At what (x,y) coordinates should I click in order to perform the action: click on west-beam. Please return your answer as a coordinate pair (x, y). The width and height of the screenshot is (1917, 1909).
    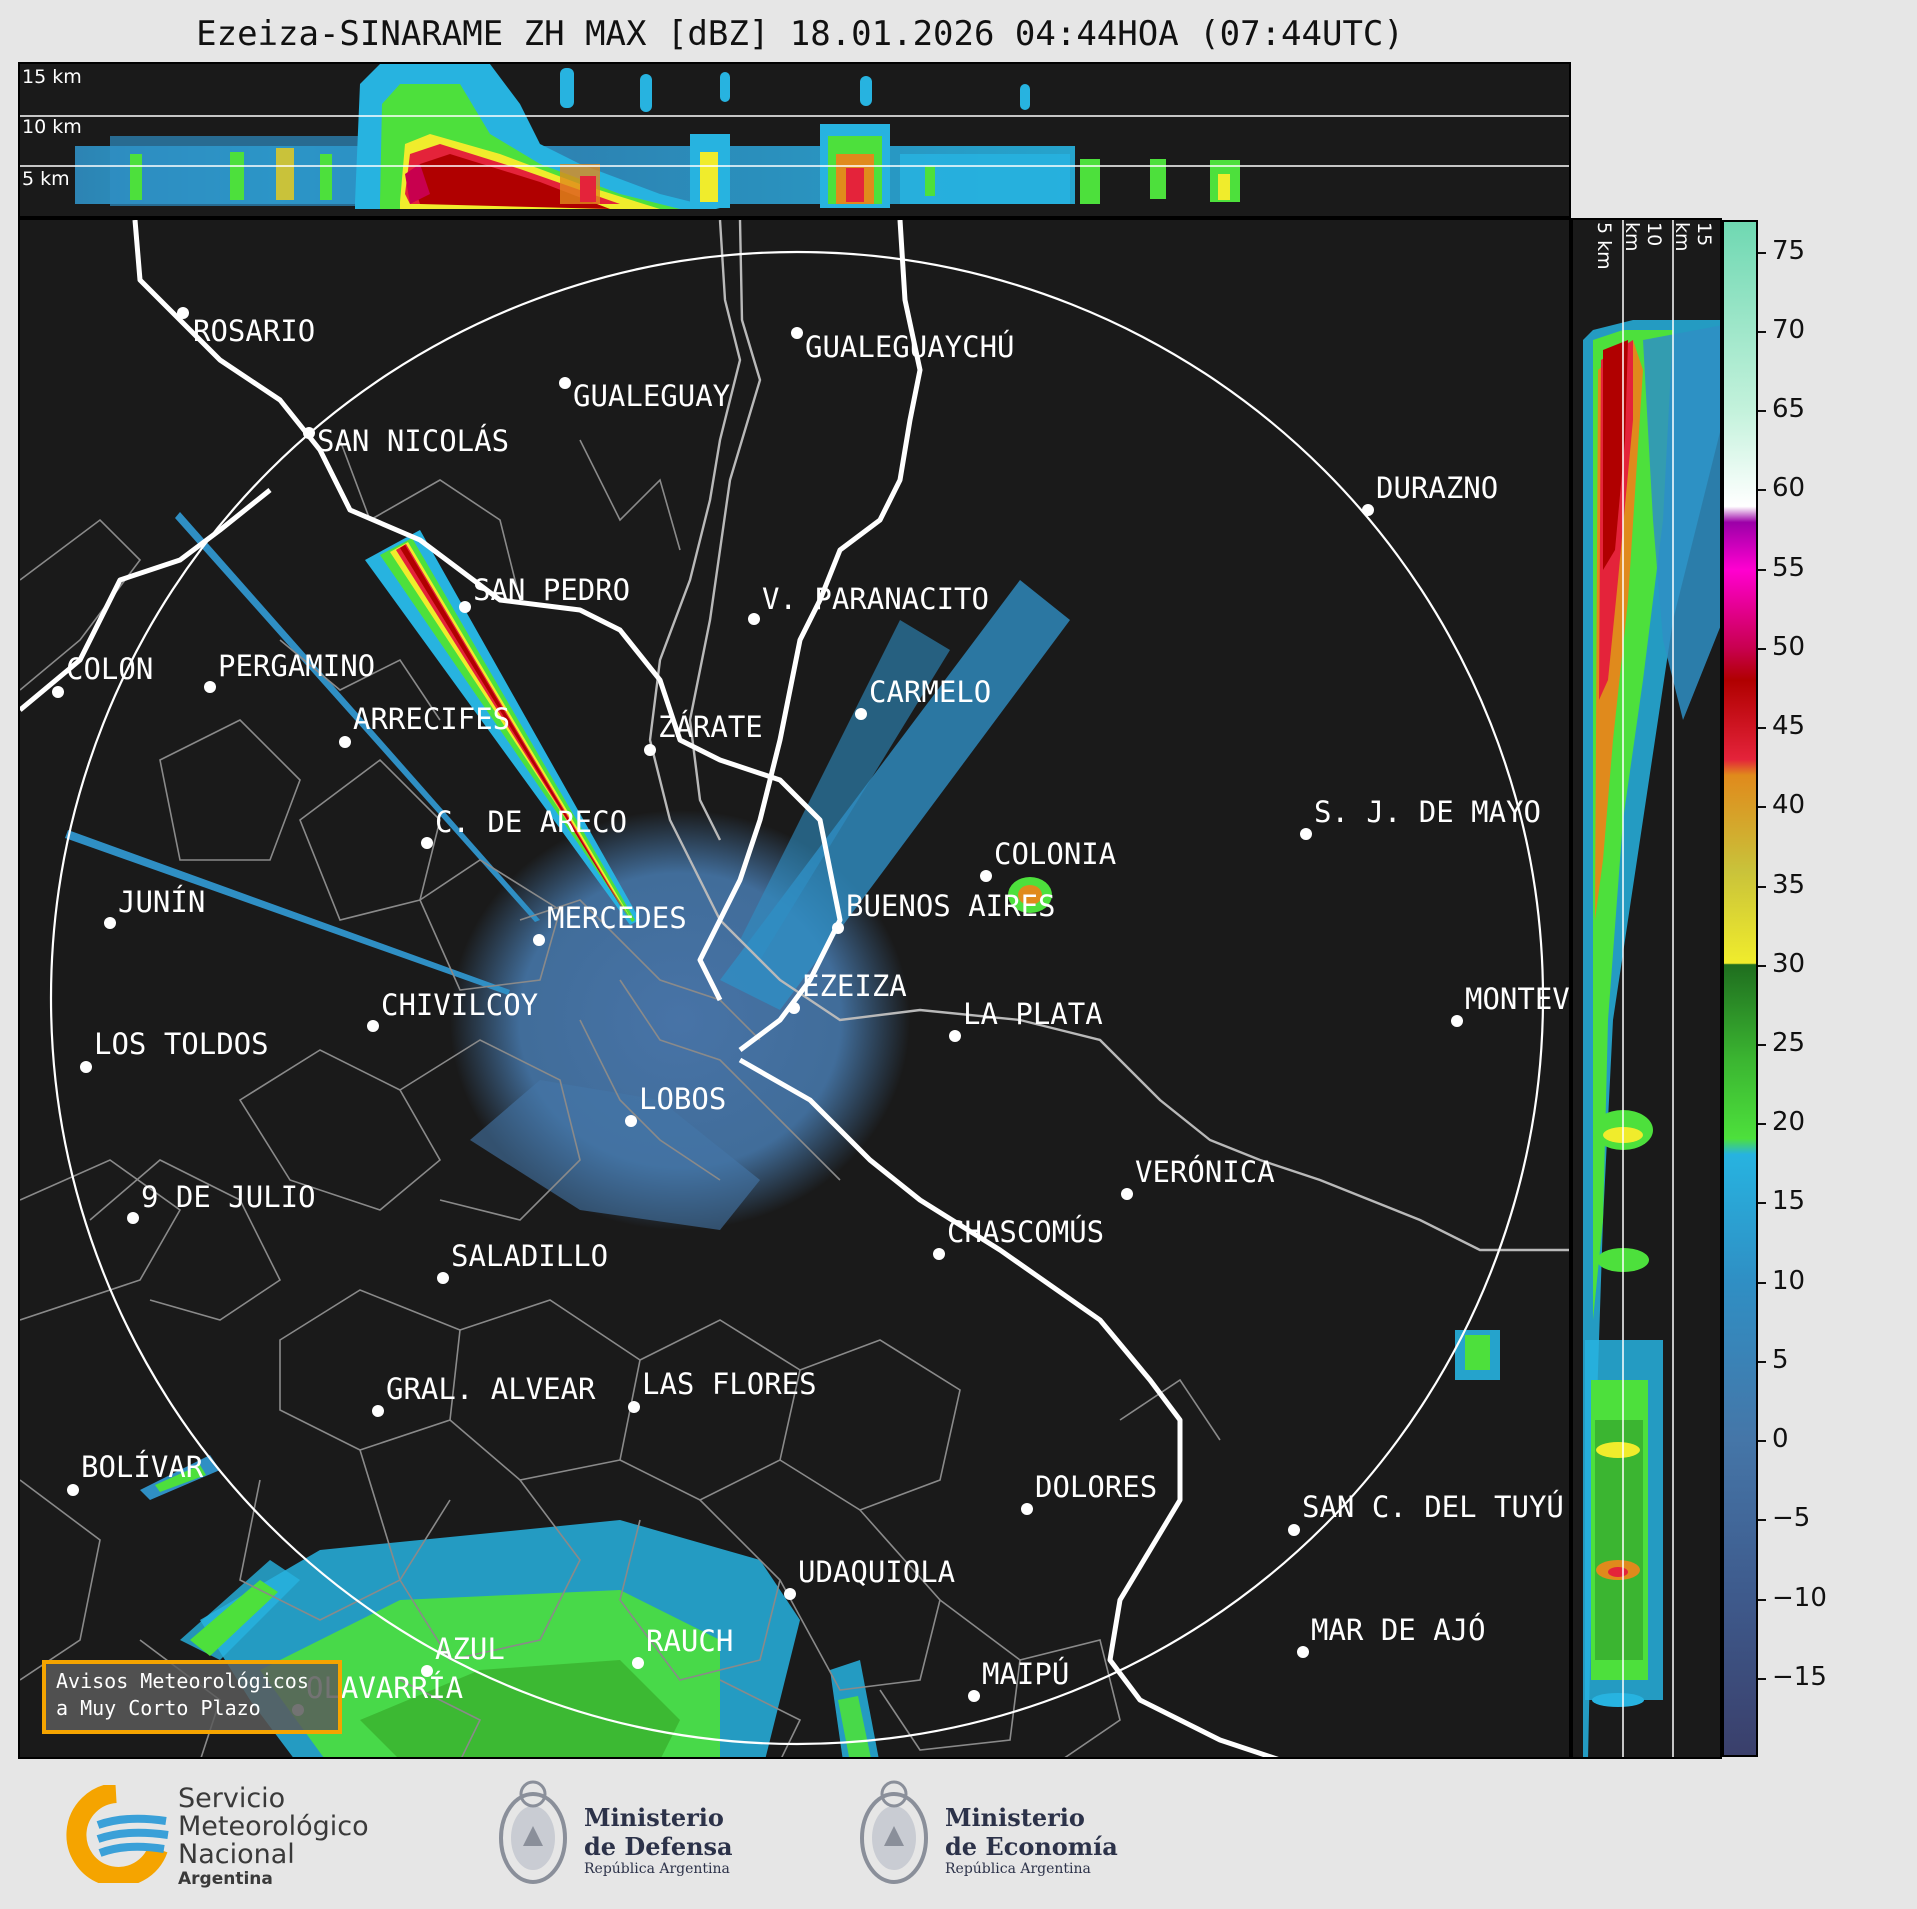
    Looking at the image, I should click on (287, 912).